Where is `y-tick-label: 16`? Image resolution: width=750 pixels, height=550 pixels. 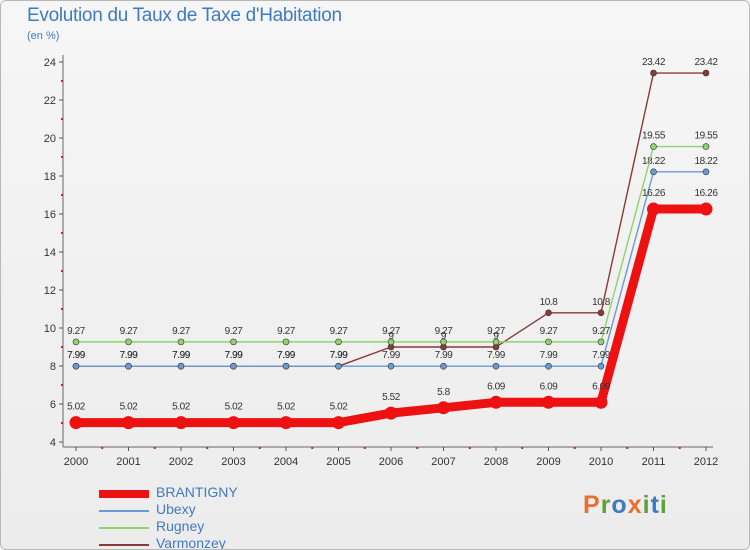
y-tick-label: 16 is located at coordinates (50, 215).